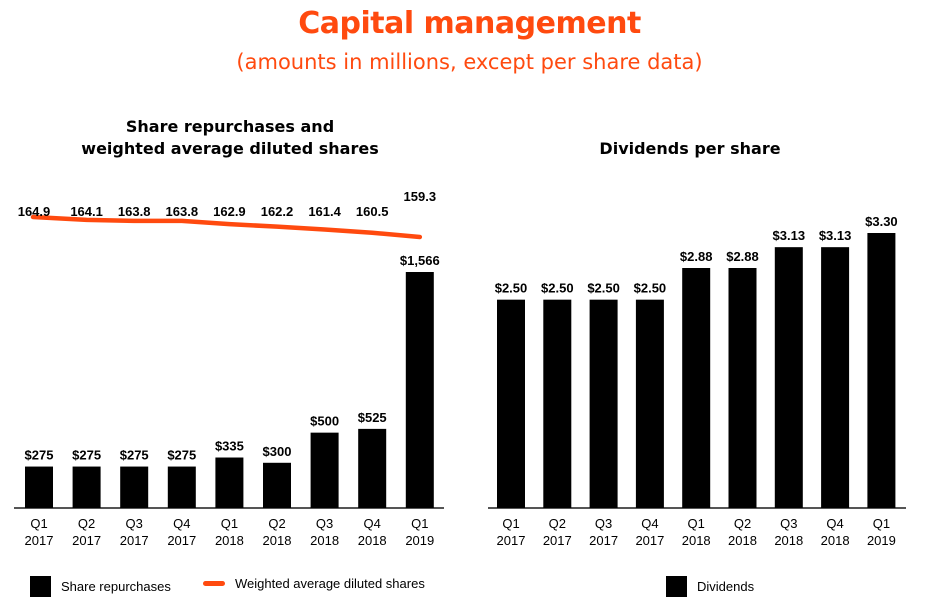 Image resolution: width=939 pixels, height=616 pixels. Describe the element at coordinates (86, 211) in the screenshot. I see `diluted-shares-value-label: 164.1` at that location.